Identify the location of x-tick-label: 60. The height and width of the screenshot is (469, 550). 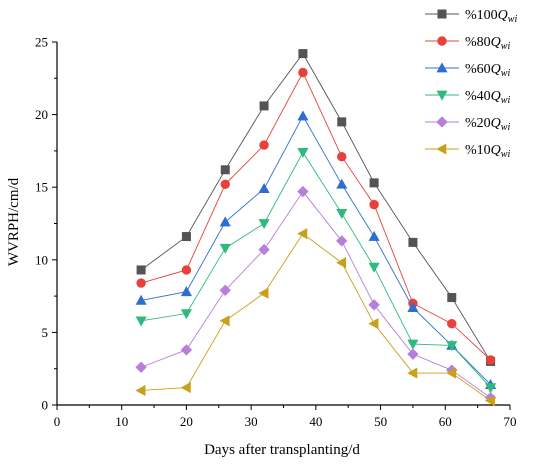
(445, 421).